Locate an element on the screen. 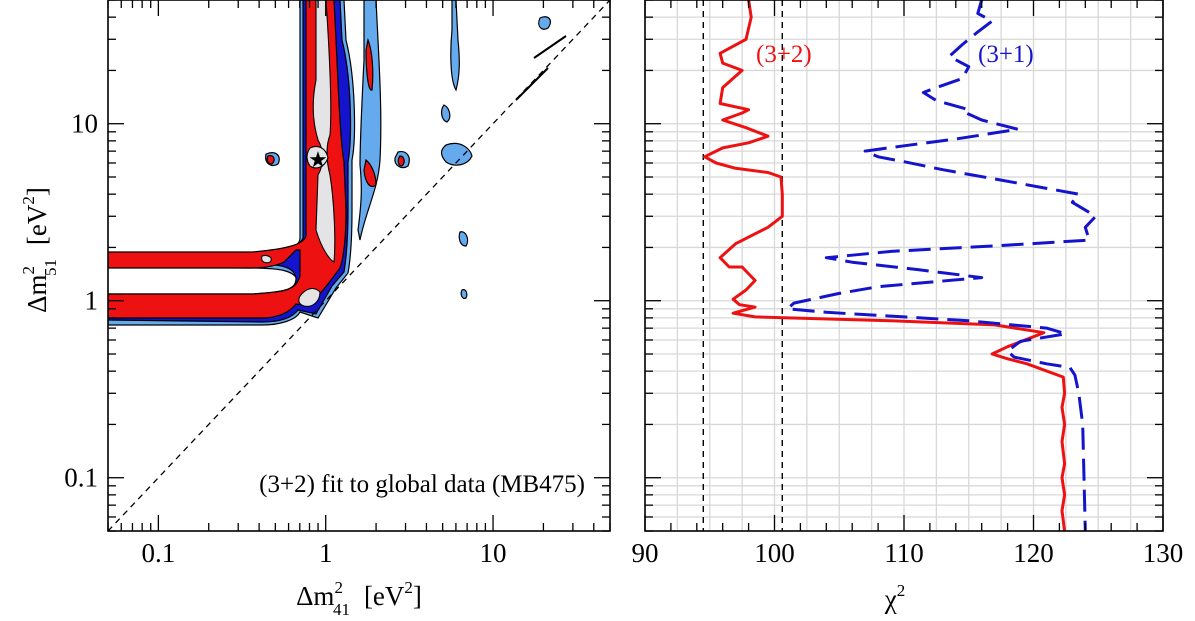 Image resolution: width=1195 pixels, height=621 pixels. best-fit-star-marker: ★ is located at coordinates (318, 159).